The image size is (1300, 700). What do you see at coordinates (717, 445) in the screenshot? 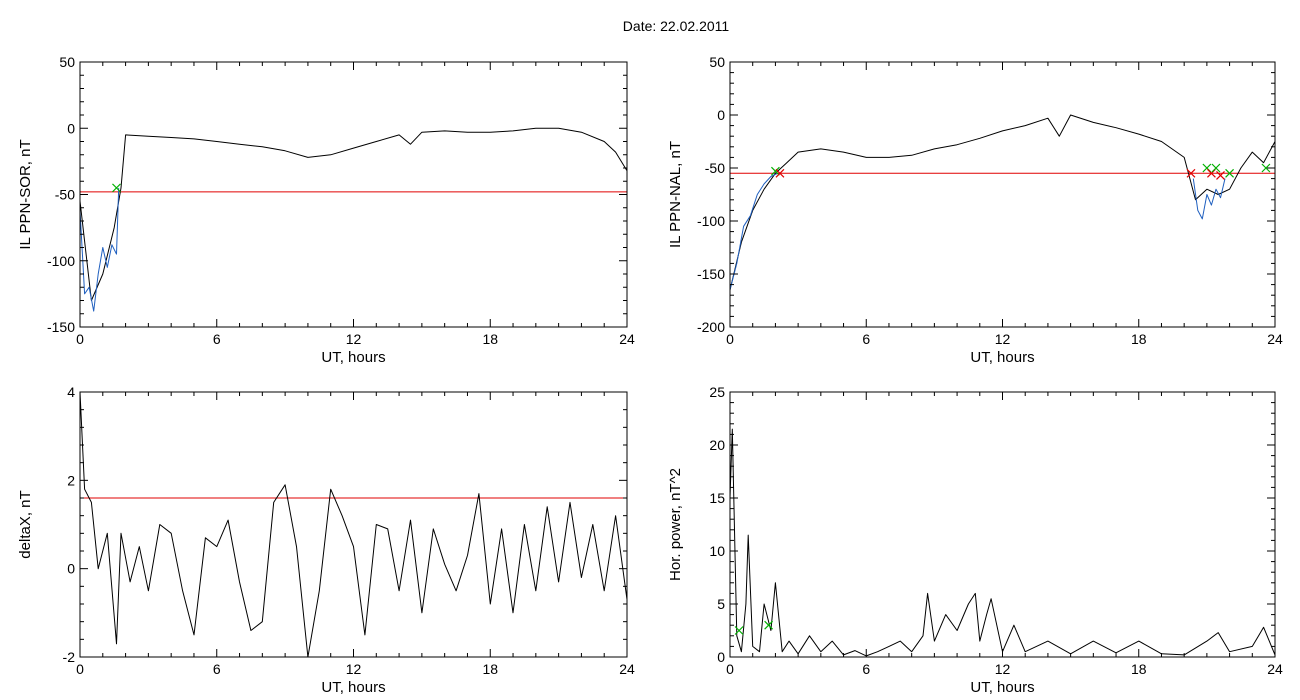
I see `y-tick-label: 20` at bounding box center [717, 445].